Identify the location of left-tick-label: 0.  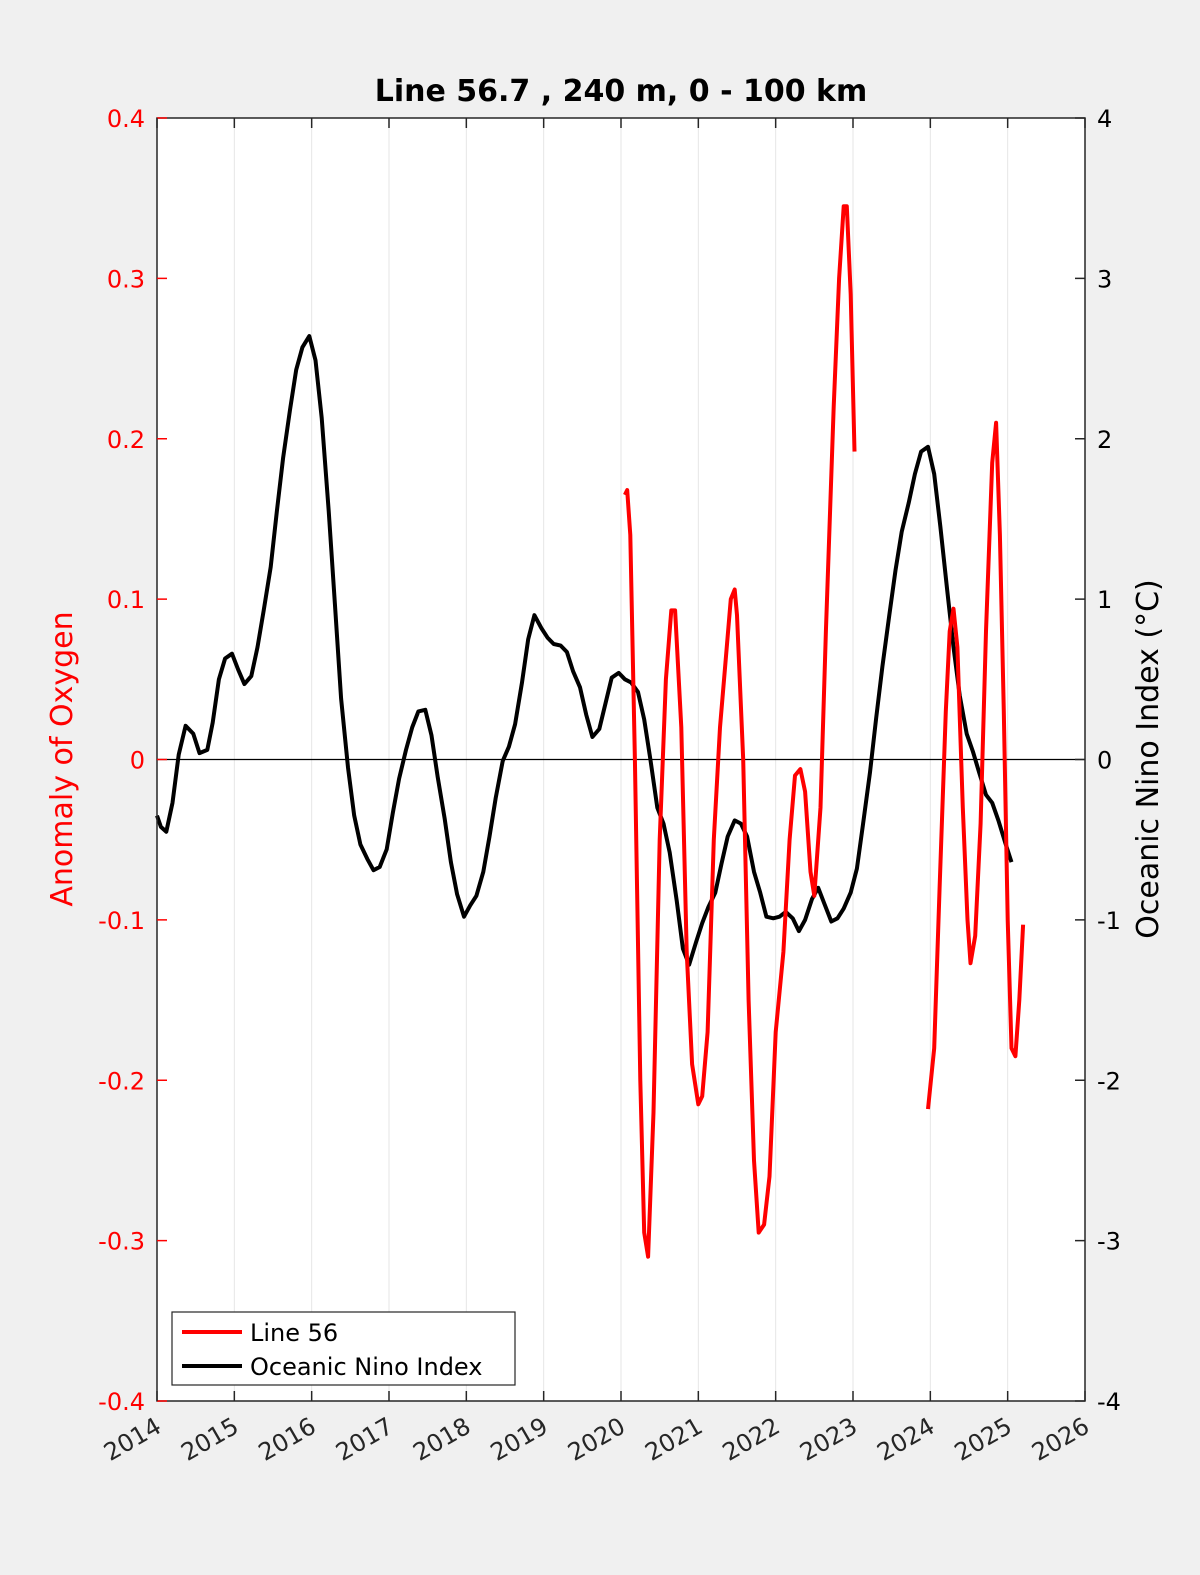
(137, 761).